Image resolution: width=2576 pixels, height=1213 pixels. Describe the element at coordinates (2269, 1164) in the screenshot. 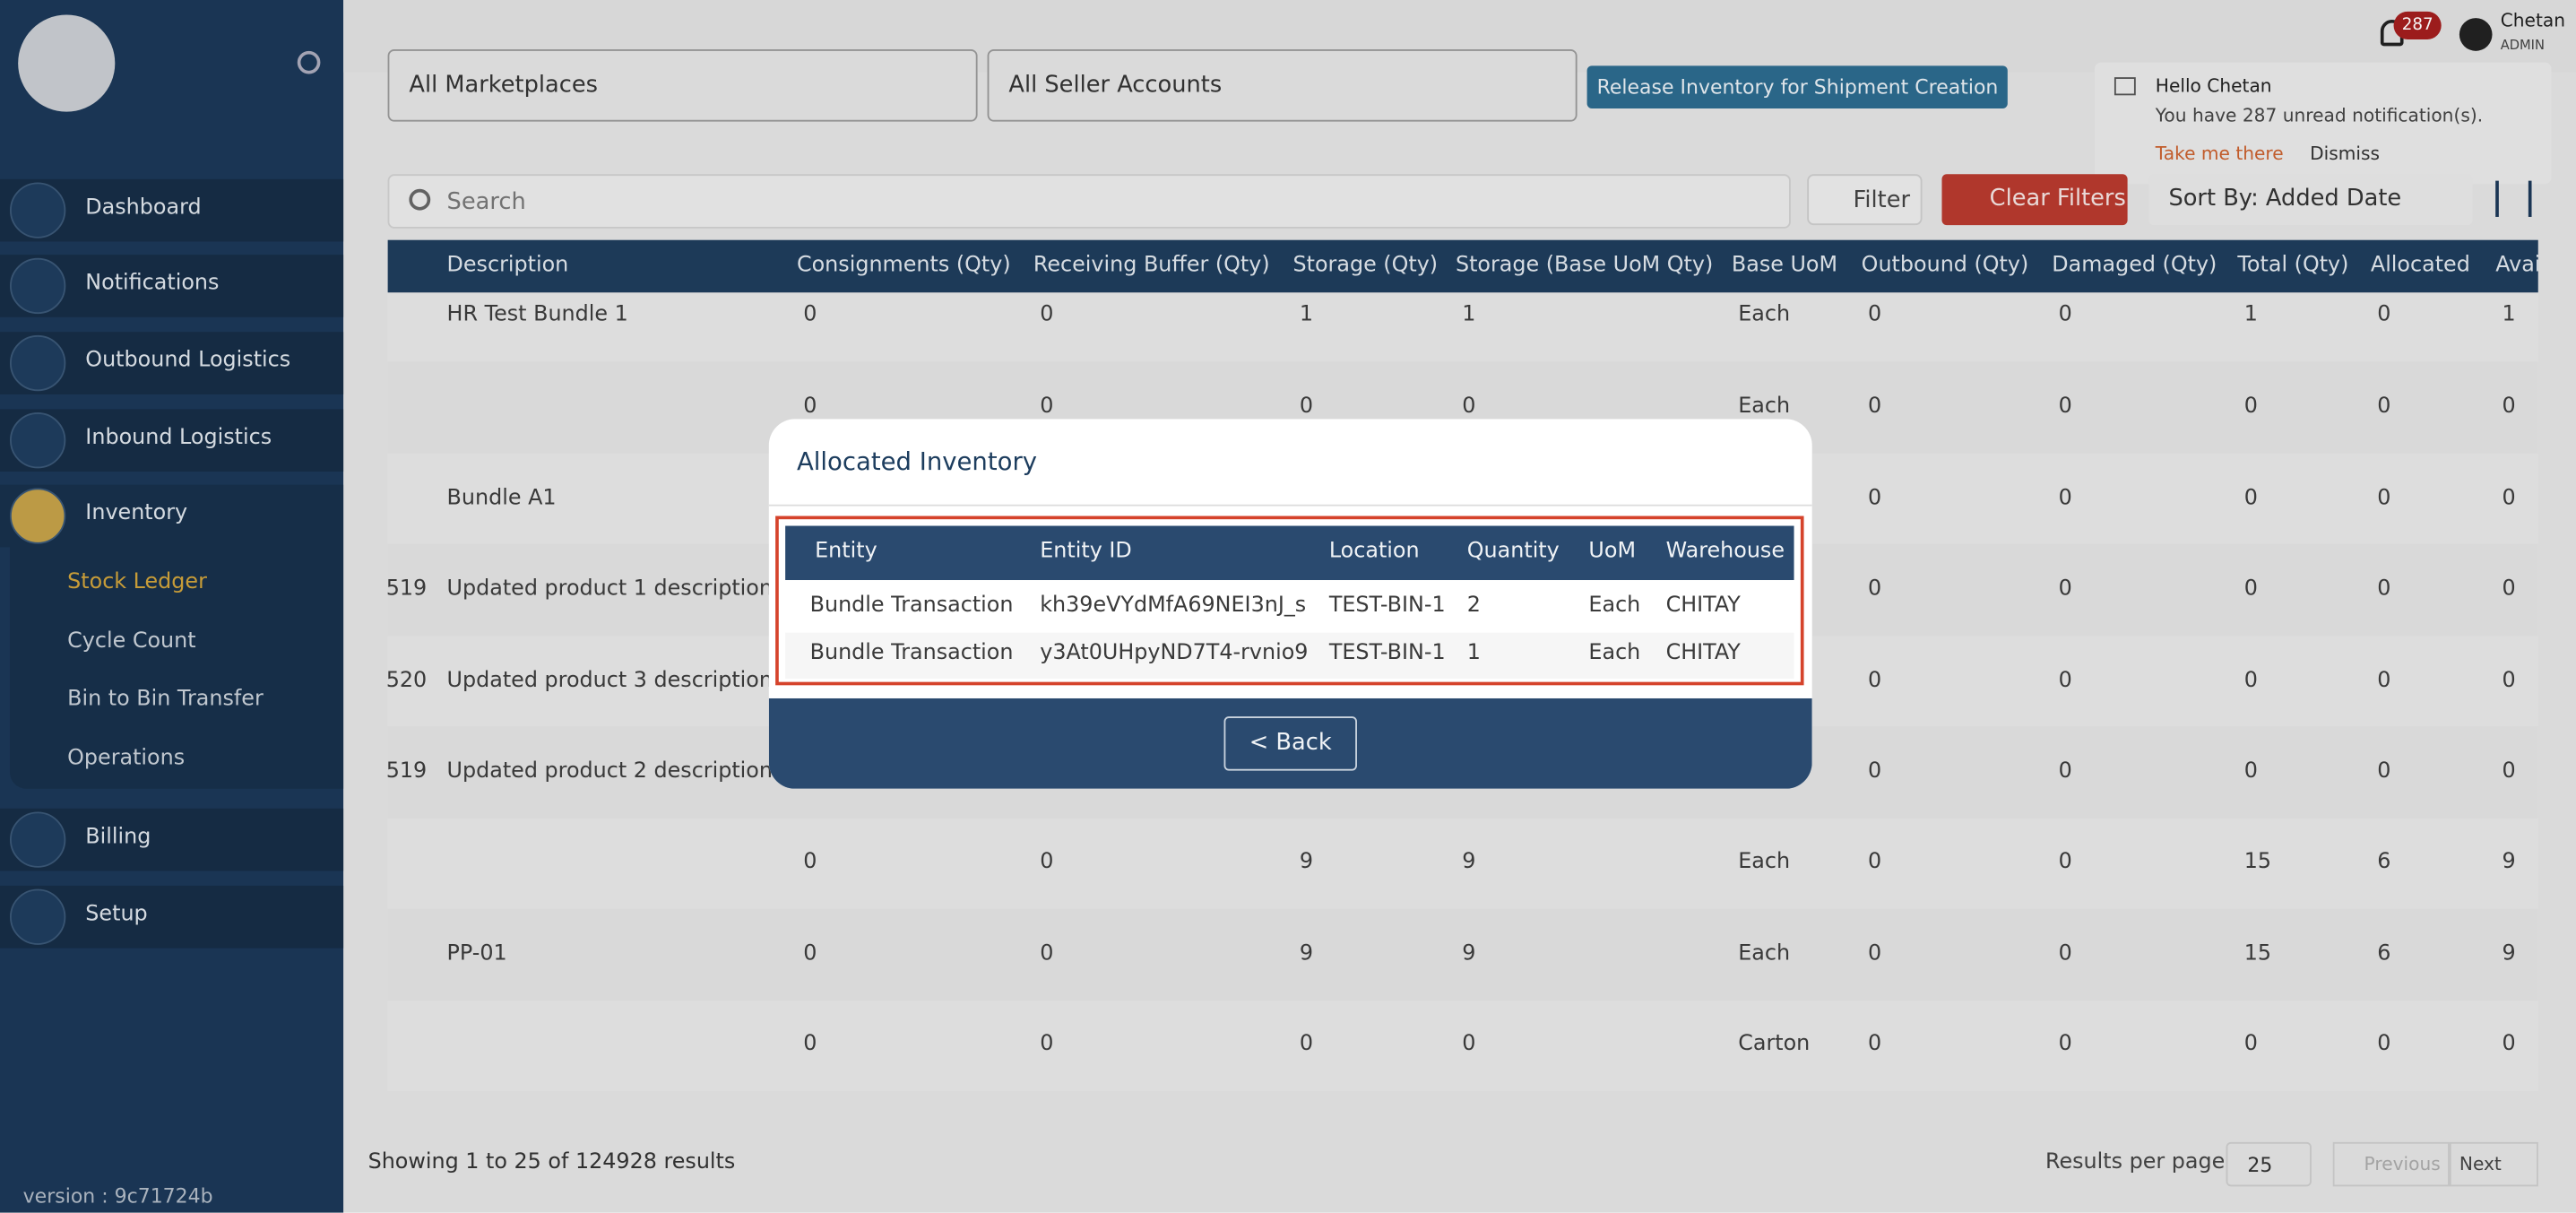

I see `per-page-select: 25` at that location.